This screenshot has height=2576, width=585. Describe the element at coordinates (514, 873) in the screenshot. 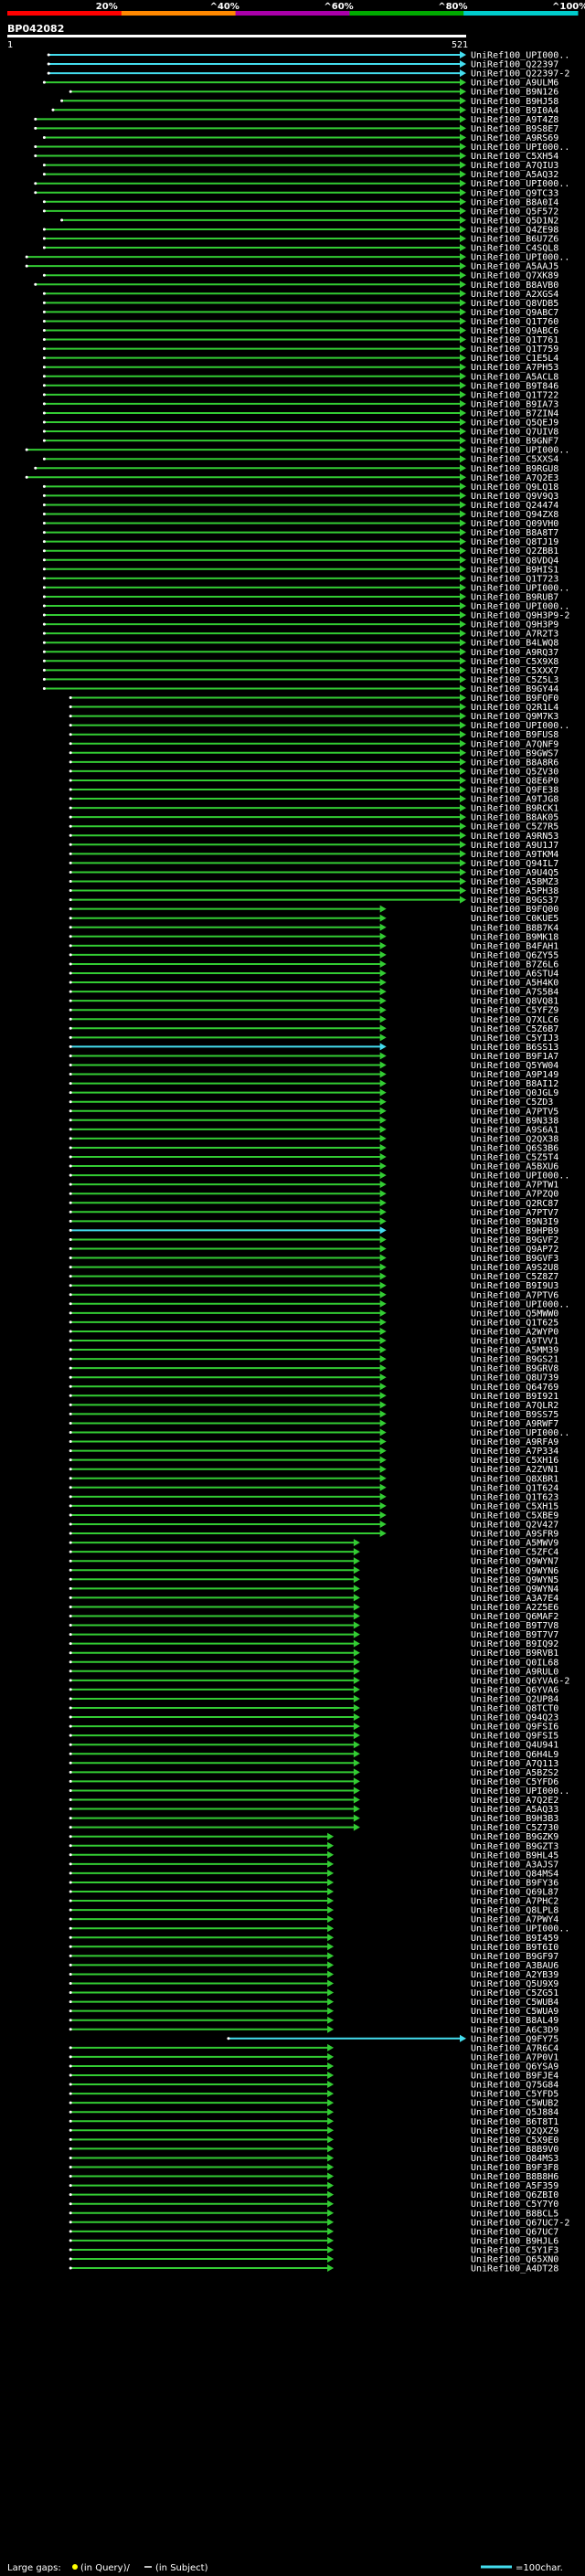

I see `hit-label: UniRef100_A9U4Q5` at that location.